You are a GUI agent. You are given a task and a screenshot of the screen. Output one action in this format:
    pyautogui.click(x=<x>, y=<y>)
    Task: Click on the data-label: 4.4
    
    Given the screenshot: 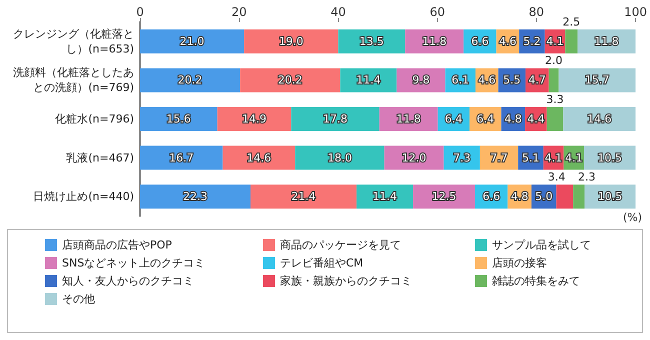 What is the action you would take?
    pyautogui.click(x=536, y=119)
    